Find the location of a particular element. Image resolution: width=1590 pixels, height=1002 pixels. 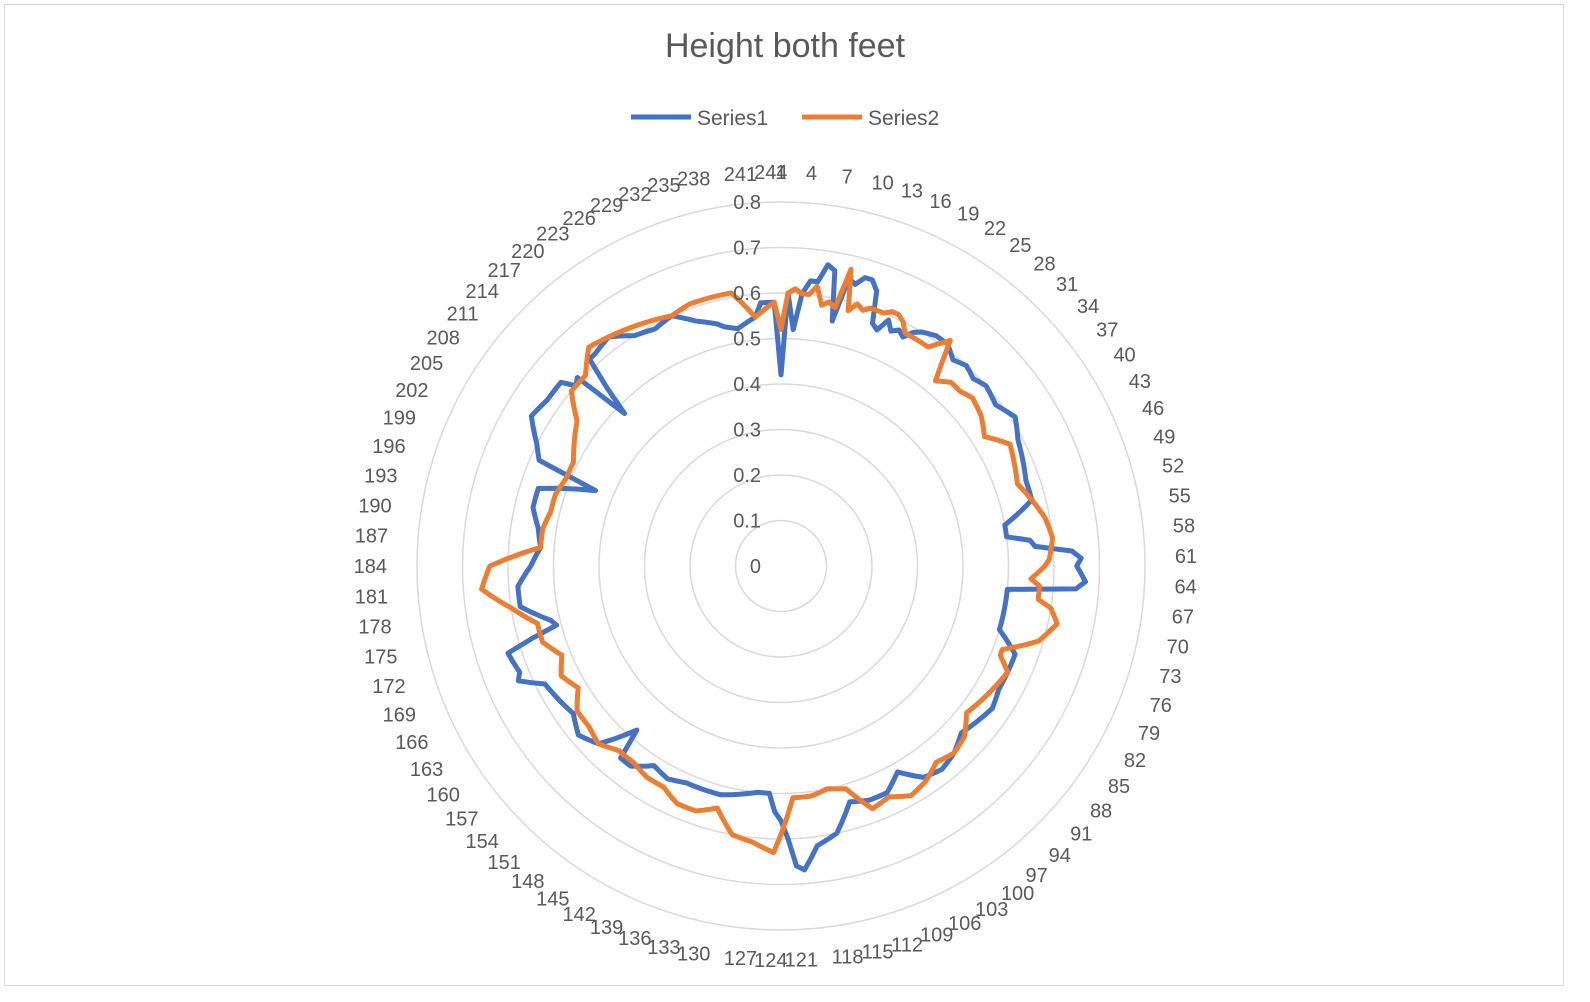

category-label: 244 is located at coordinates (770, 173).